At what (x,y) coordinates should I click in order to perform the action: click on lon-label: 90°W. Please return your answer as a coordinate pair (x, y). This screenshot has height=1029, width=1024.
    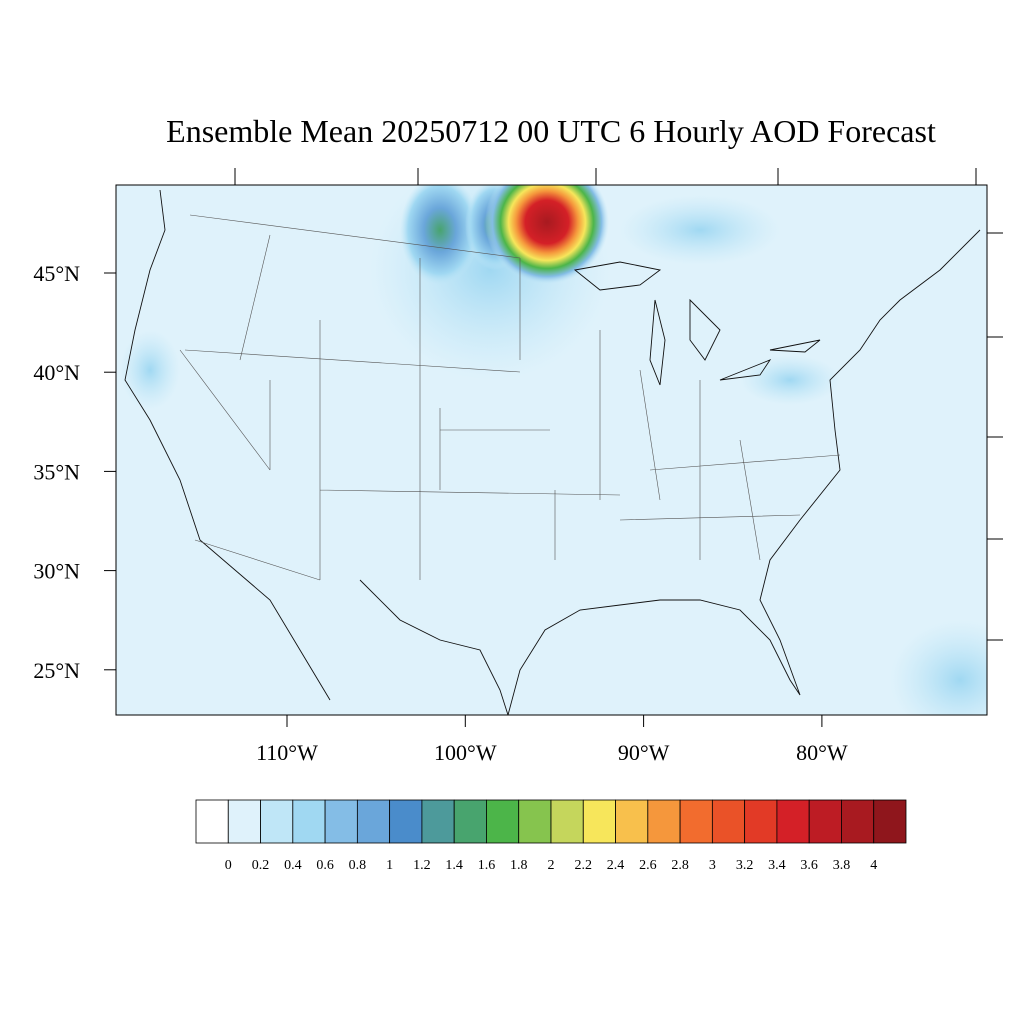
    Looking at the image, I should click on (644, 752).